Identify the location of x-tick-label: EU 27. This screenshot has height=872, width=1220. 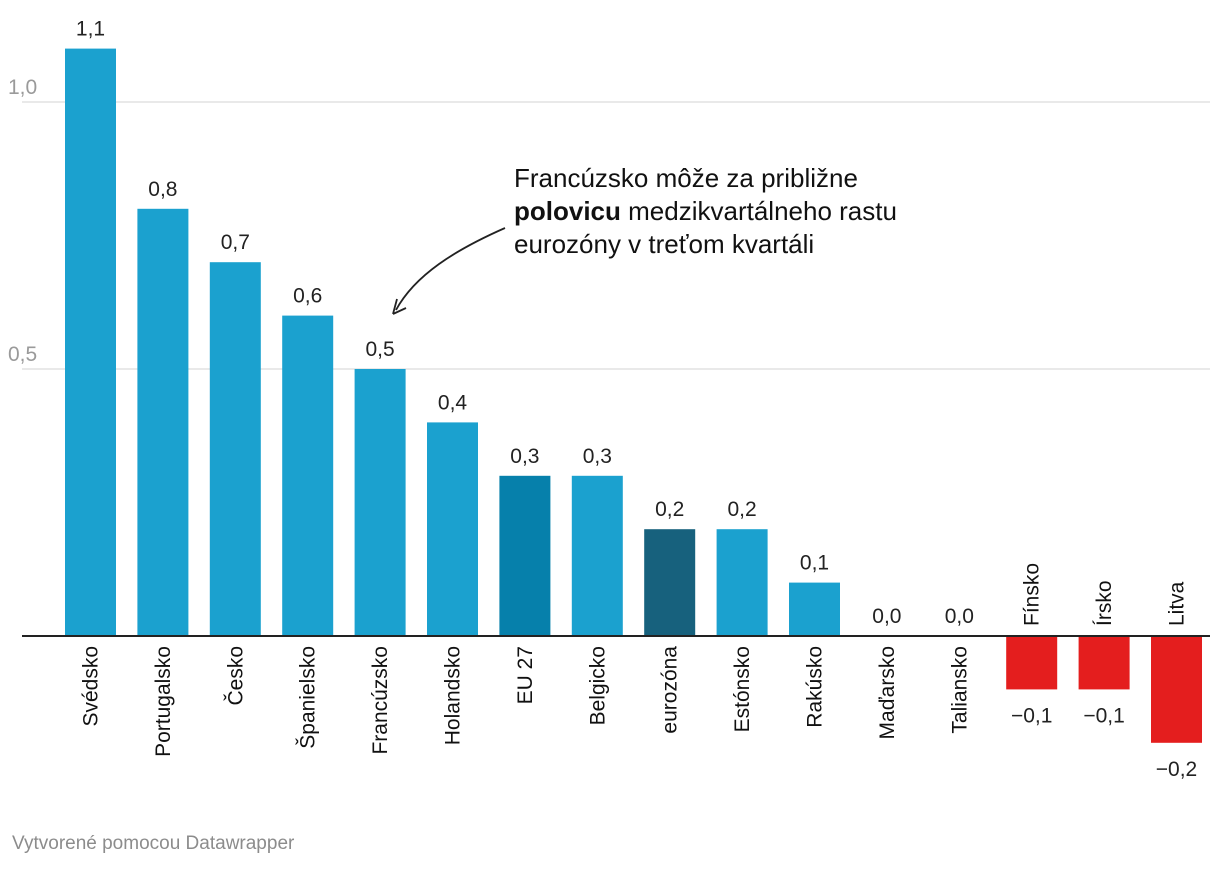
(525, 675).